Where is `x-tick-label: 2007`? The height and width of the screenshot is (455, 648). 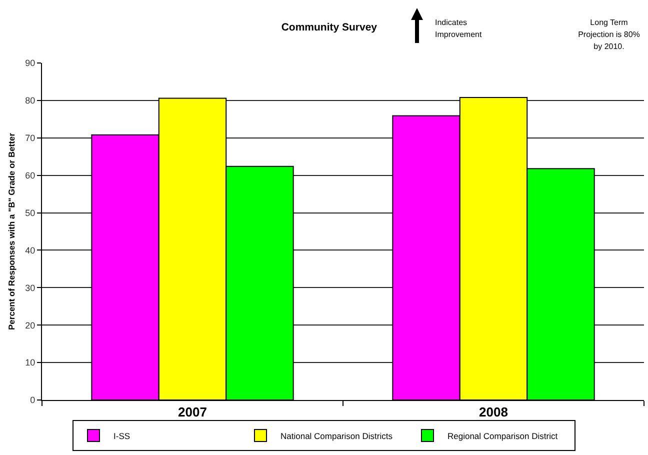
x-tick-label: 2007 is located at coordinates (192, 412).